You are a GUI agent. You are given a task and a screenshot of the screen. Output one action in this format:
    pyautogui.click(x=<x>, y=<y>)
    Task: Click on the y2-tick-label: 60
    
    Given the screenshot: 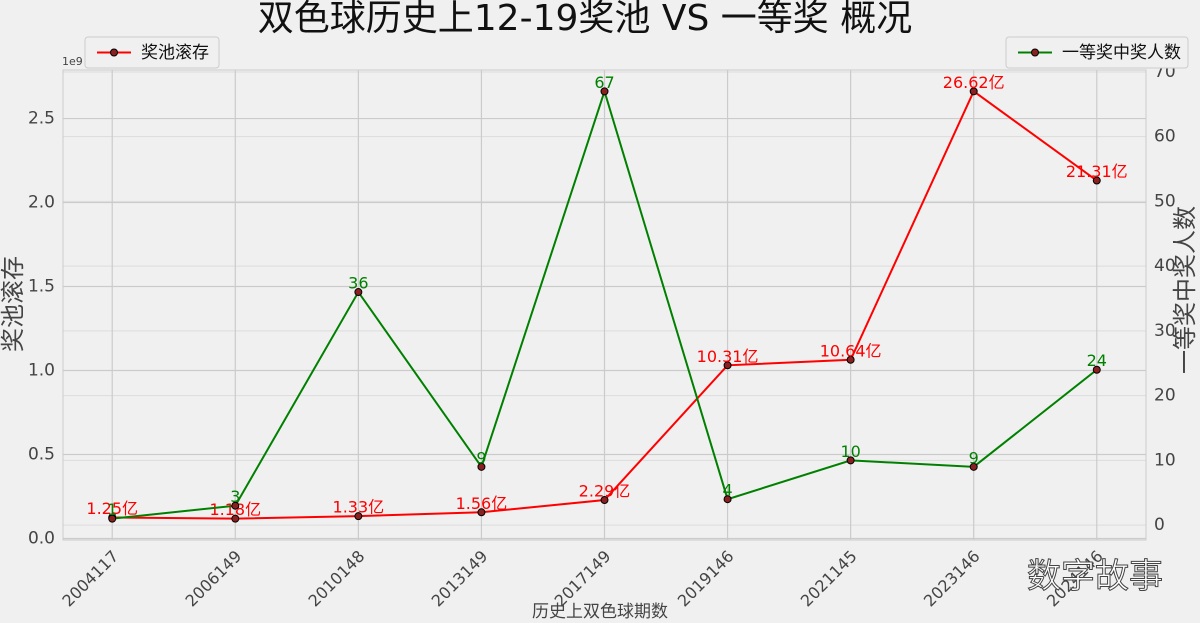 What is the action you would take?
    pyautogui.click(x=1165, y=137)
    